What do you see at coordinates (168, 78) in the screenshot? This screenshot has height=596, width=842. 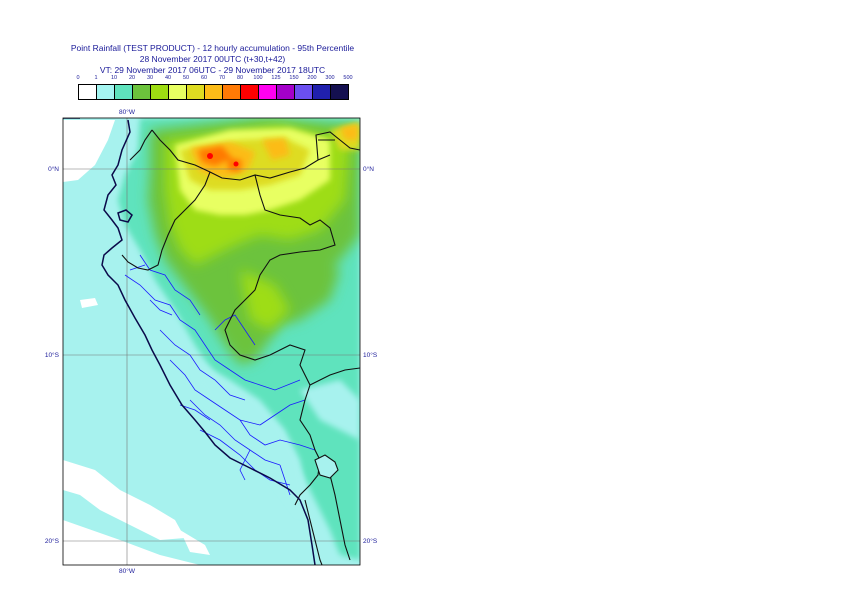 I see `legend-label-5: 40` at bounding box center [168, 78].